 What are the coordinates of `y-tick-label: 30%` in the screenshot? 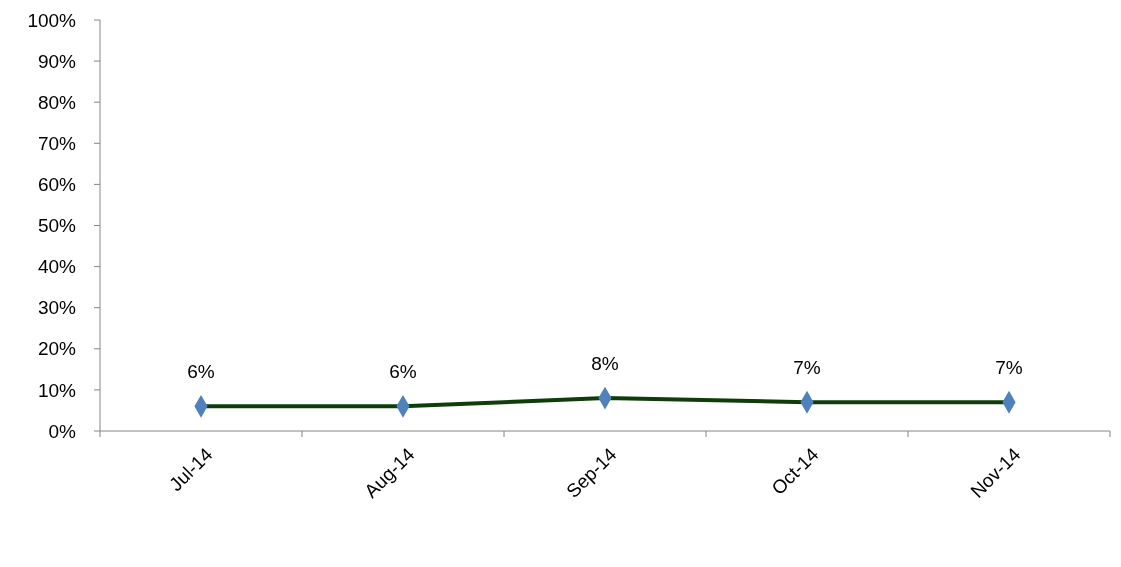 It's located at (57, 308).